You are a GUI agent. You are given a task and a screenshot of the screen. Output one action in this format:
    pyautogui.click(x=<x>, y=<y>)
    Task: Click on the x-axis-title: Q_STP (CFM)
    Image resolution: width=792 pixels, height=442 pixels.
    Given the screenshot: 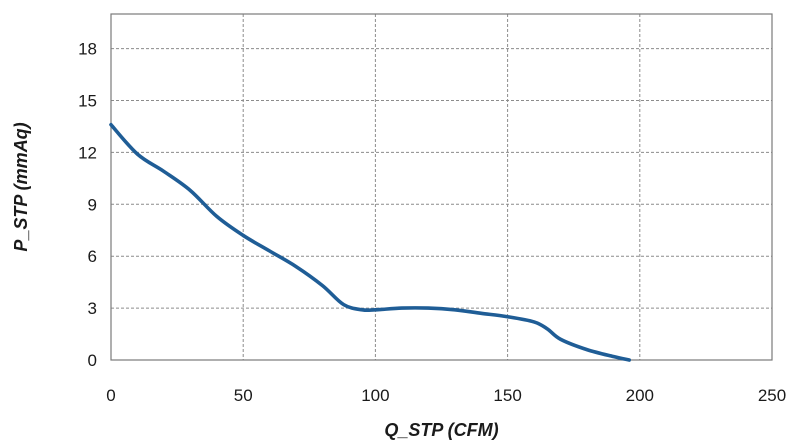 What is the action you would take?
    pyautogui.click(x=441, y=430)
    